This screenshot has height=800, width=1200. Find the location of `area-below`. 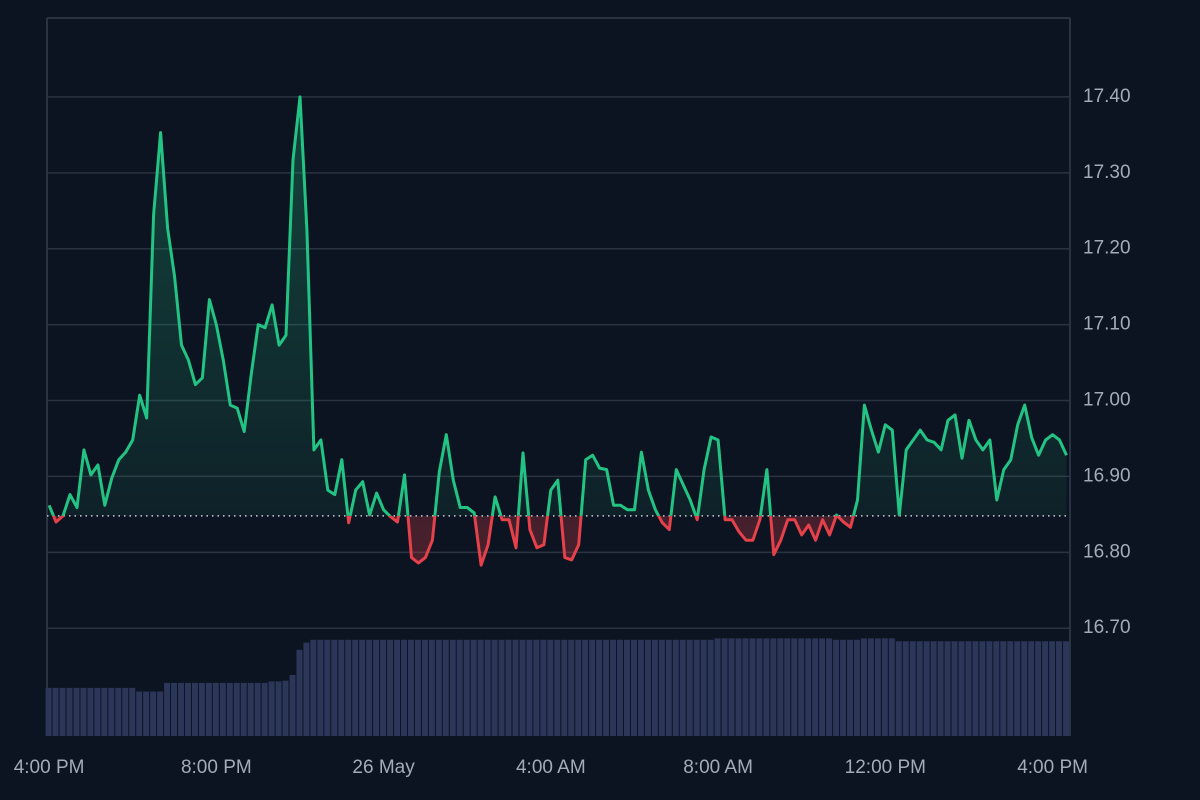

area-below is located at coordinates (453, 540).